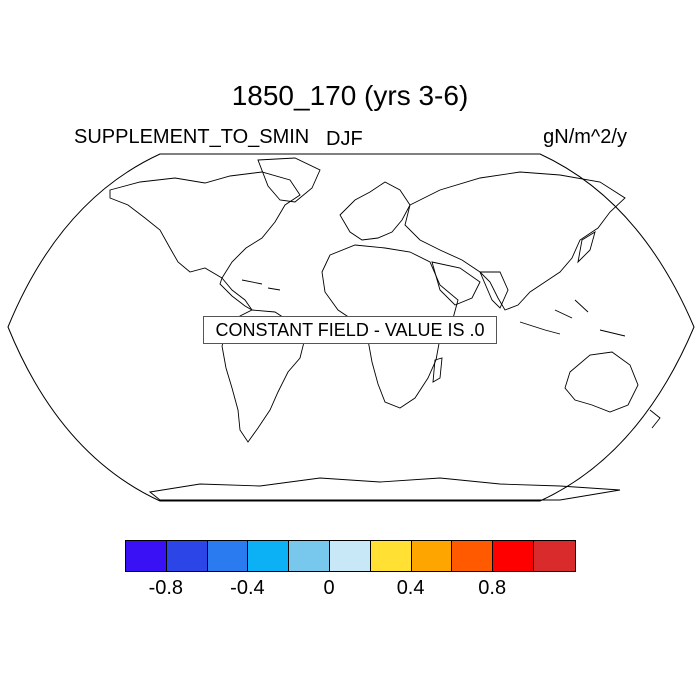 The height and width of the screenshot is (700, 700). What do you see at coordinates (456, 283) in the screenshot?
I see `coastline-arabia` at bounding box center [456, 283].